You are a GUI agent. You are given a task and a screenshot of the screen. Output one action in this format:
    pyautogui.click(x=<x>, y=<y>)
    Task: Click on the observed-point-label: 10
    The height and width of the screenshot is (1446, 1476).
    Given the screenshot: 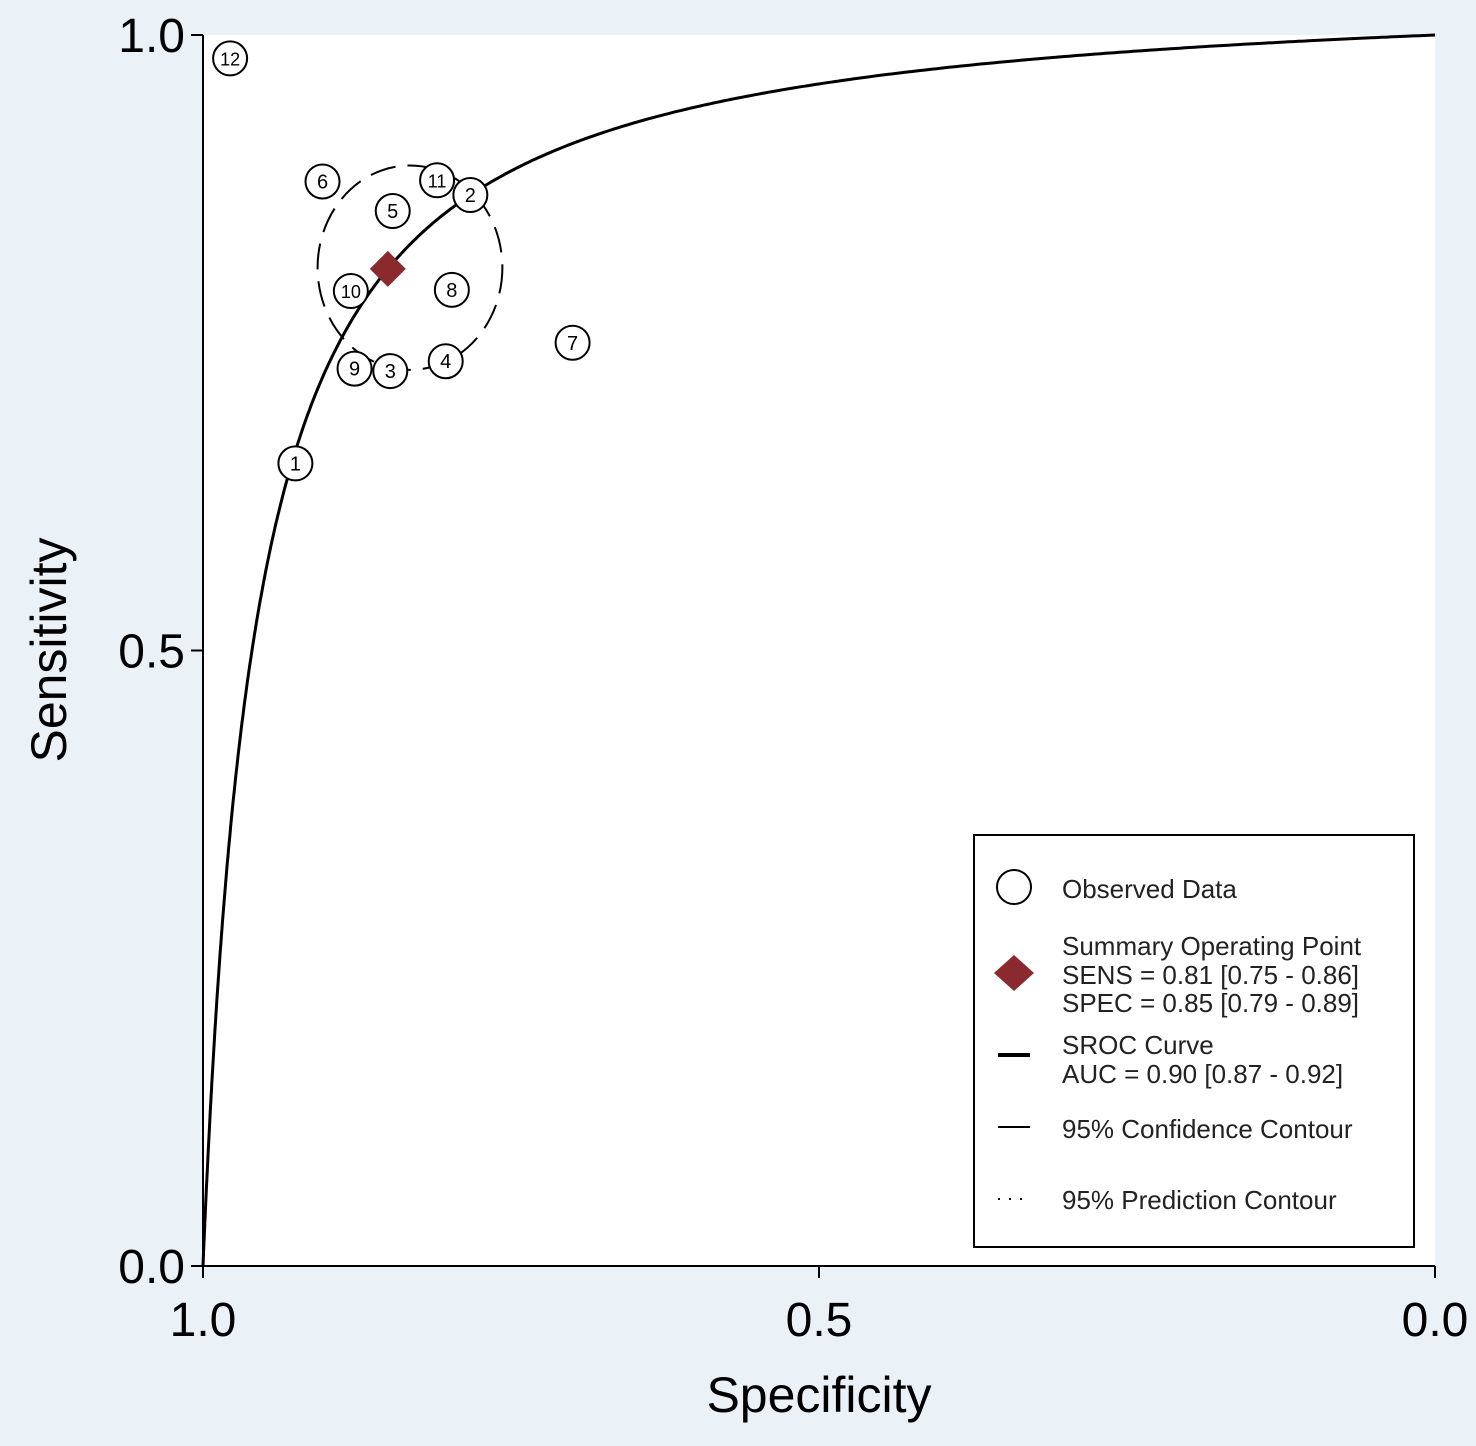 What is the action you would take?
    pyautogui.click(x=351, y=292)
    